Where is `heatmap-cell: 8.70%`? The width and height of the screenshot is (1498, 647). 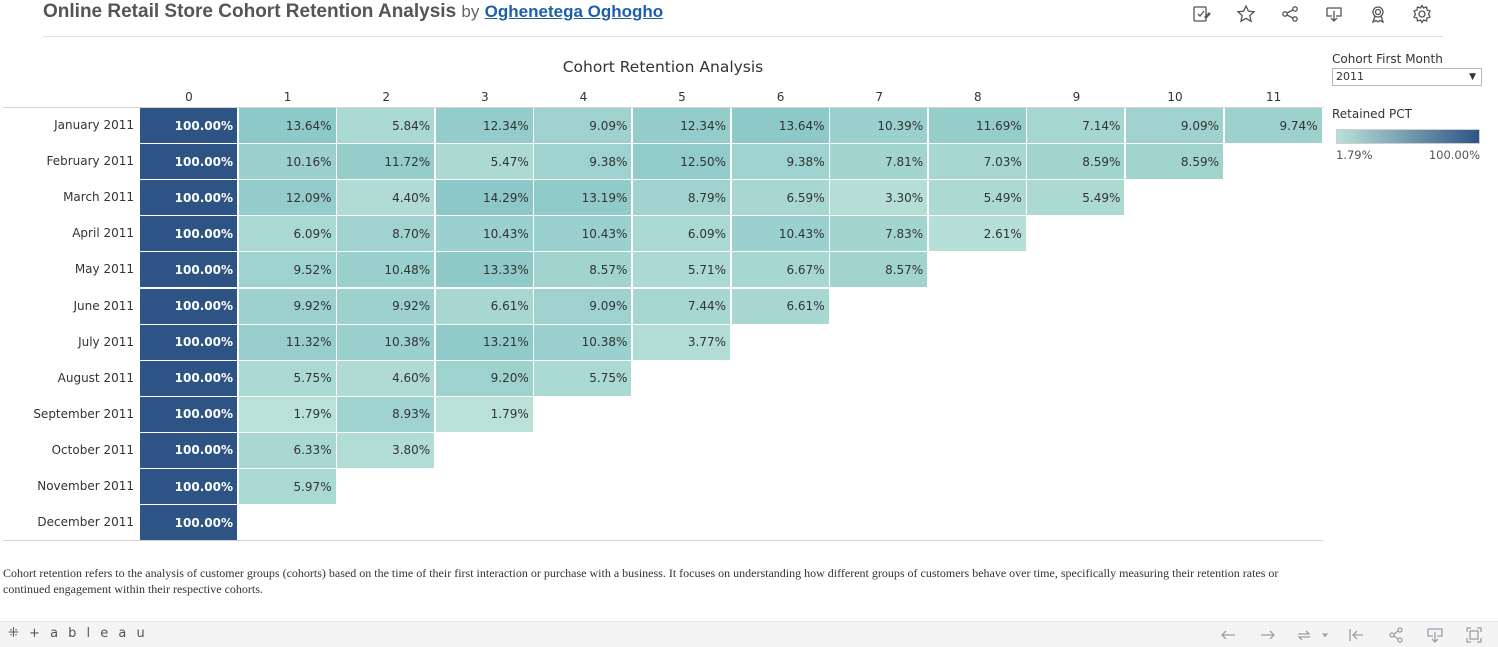
heatmap-cell: 8.70% is located at coordinates (386, 234).